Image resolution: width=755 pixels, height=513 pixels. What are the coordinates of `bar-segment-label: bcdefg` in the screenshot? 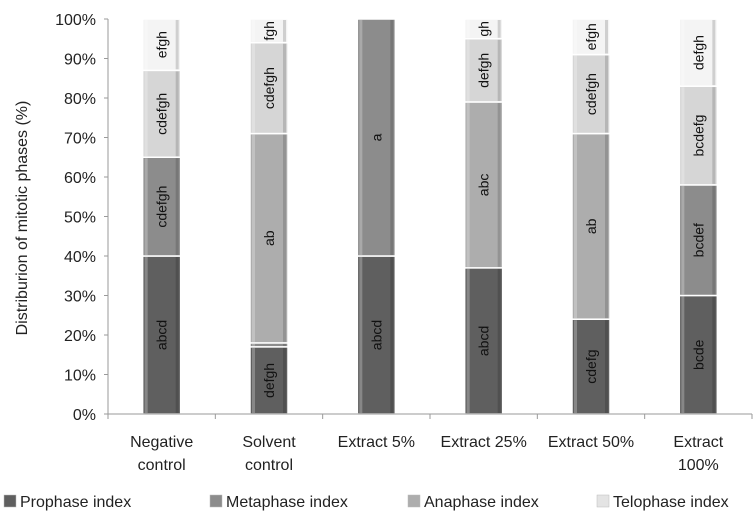 It's located at (698, 136).